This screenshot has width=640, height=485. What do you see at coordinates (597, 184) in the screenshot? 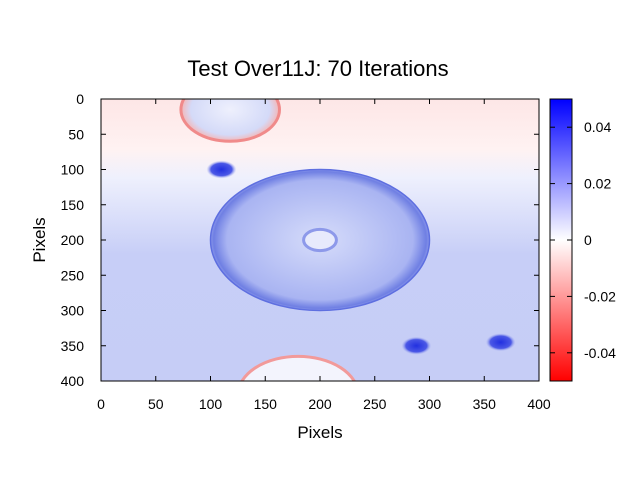
I see `colorbar-tick-label: 0.02` at bounding box center [597, 184].